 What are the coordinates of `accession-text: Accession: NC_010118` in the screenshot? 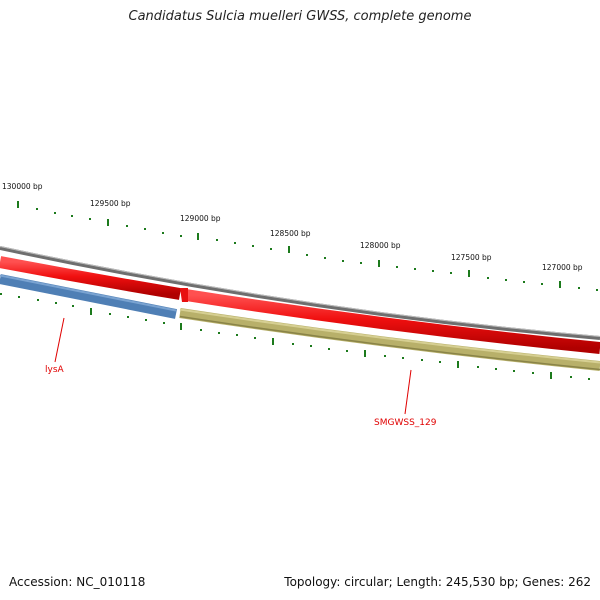 It's located at (77, 582).